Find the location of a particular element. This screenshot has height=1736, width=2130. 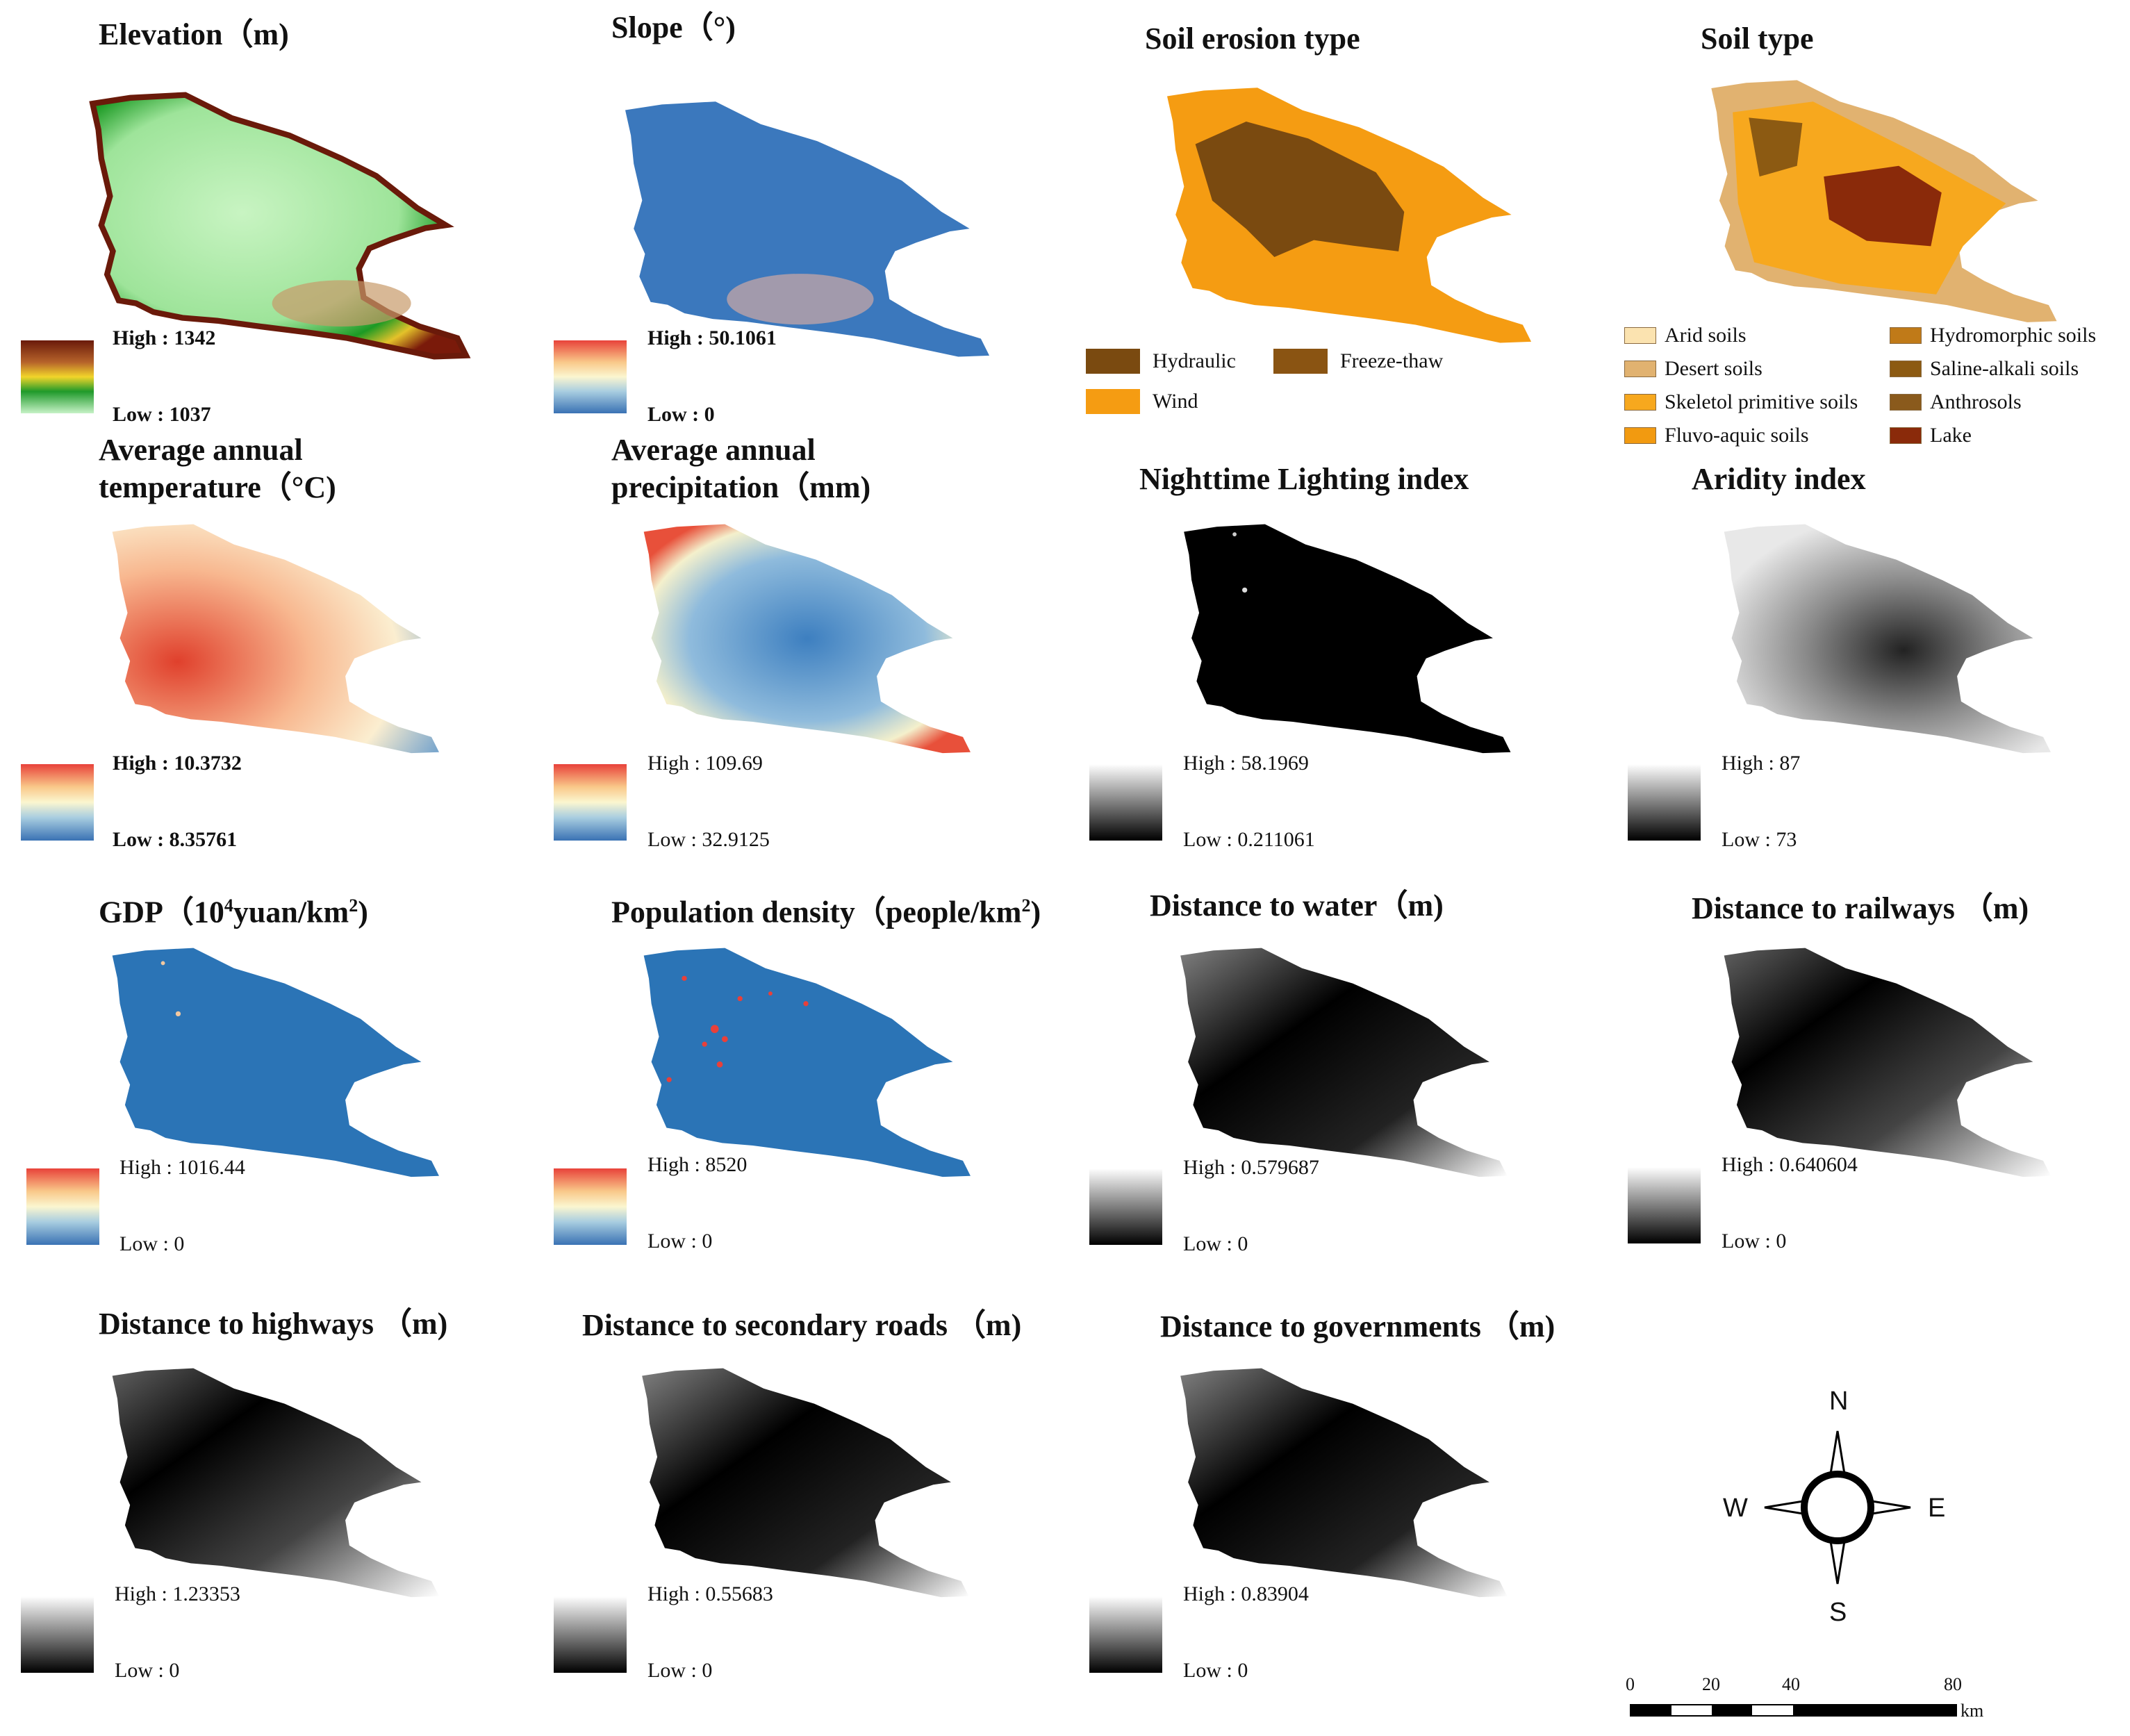

precipitation-title-l2: precipitation（mm) is located at coordinates (741, 487).